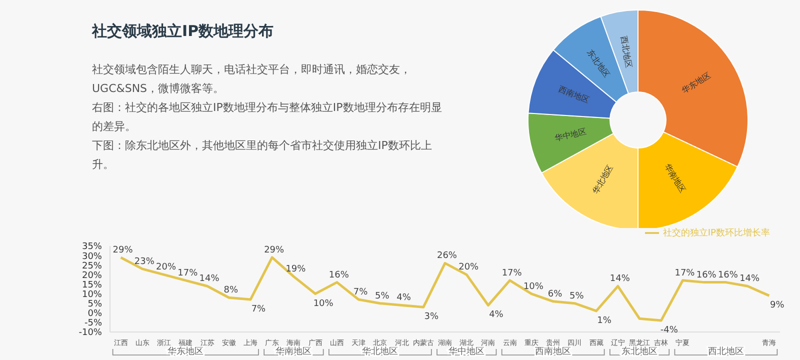  What do you see at coordinates (267, 117) in the screenshot?
I see `text: 右图：社交的各地区独立IP数地理分布与整体独立IP数地理分布存在明显的差异。` at bounding box center [267, 117].